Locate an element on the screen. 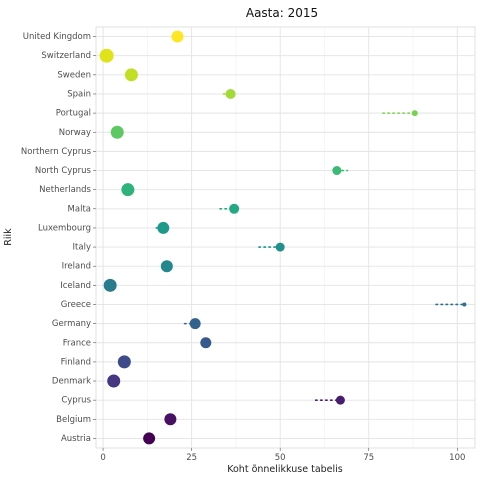 This screenshot has width=480, height=480. y-tick-label: Netherlands is located at coordinates (65, 190).